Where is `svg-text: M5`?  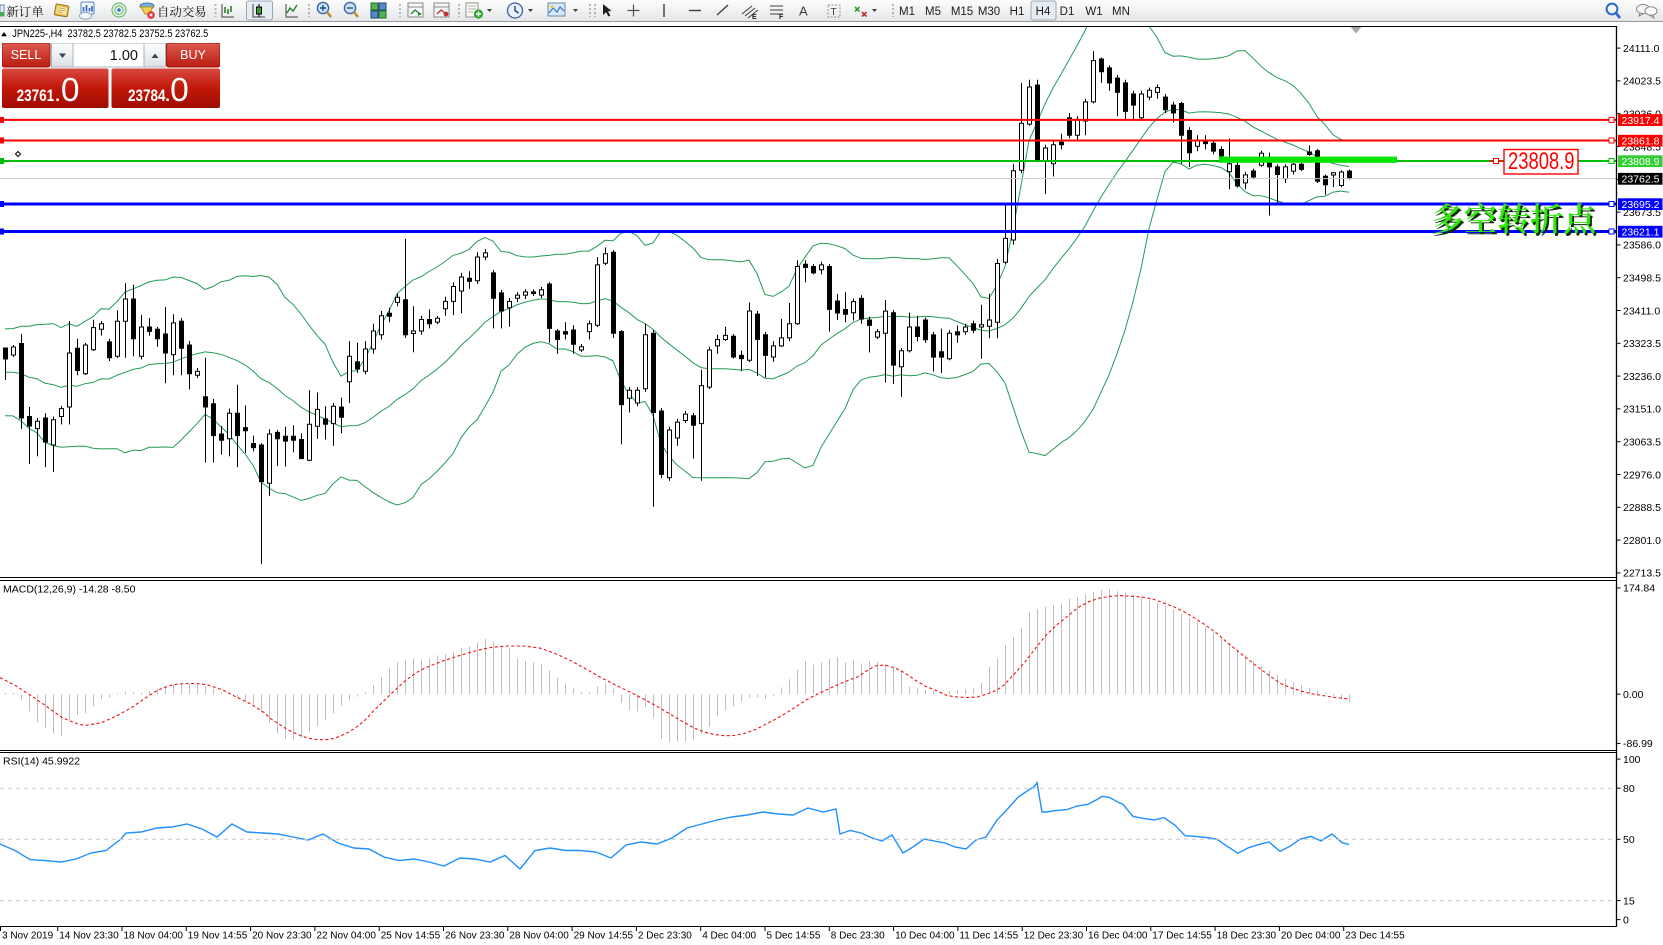
svg-text: M5 is located at coordinates (933, 12).